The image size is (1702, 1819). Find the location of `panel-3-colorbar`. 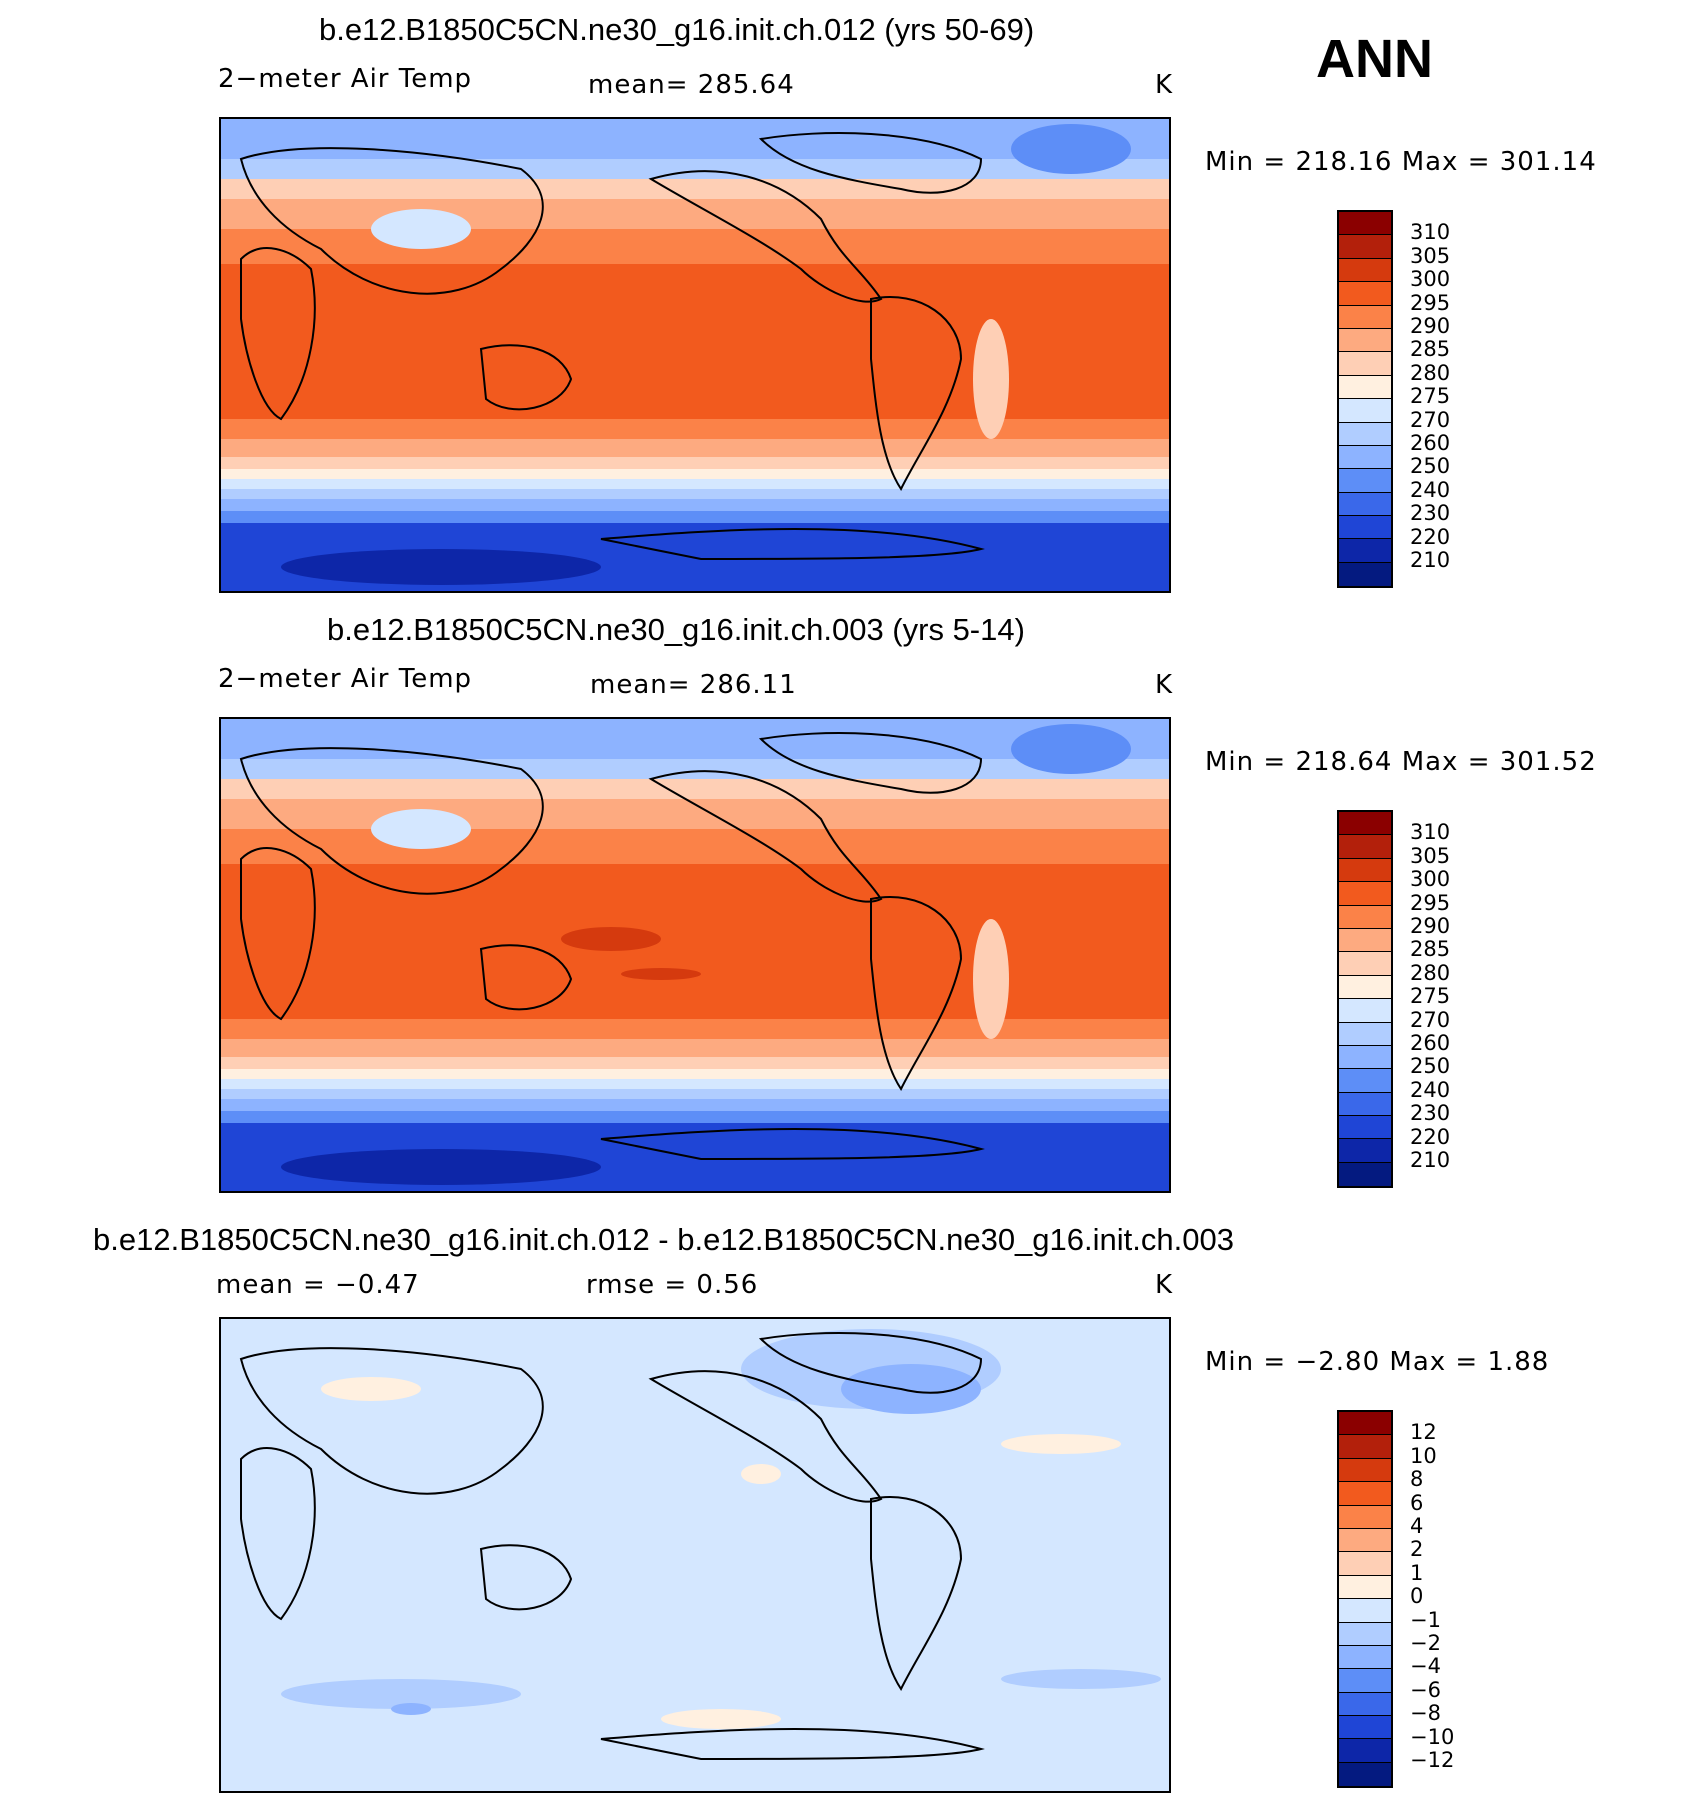

panel-3-colorbar is located at coordinates (1365, 1599).